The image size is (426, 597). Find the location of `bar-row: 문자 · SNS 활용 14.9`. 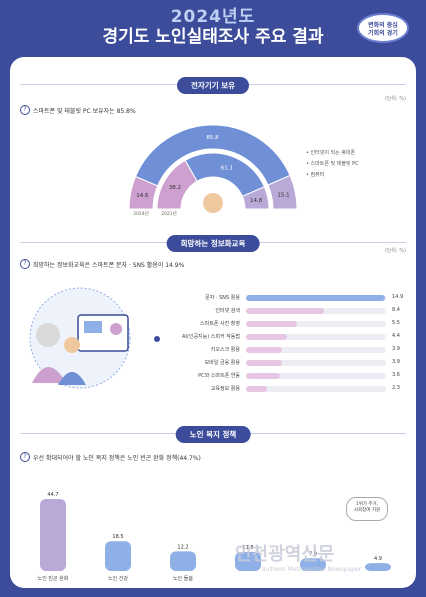

bar-row: 문자 · SNS 활용 14.9 is located at coordinates (285, 298).